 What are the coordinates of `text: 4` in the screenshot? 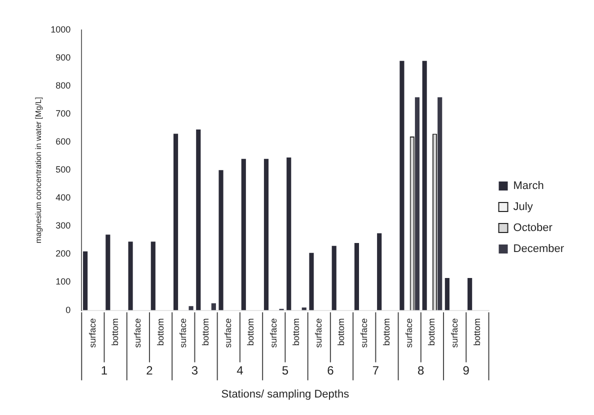 It's located at (240, 371).